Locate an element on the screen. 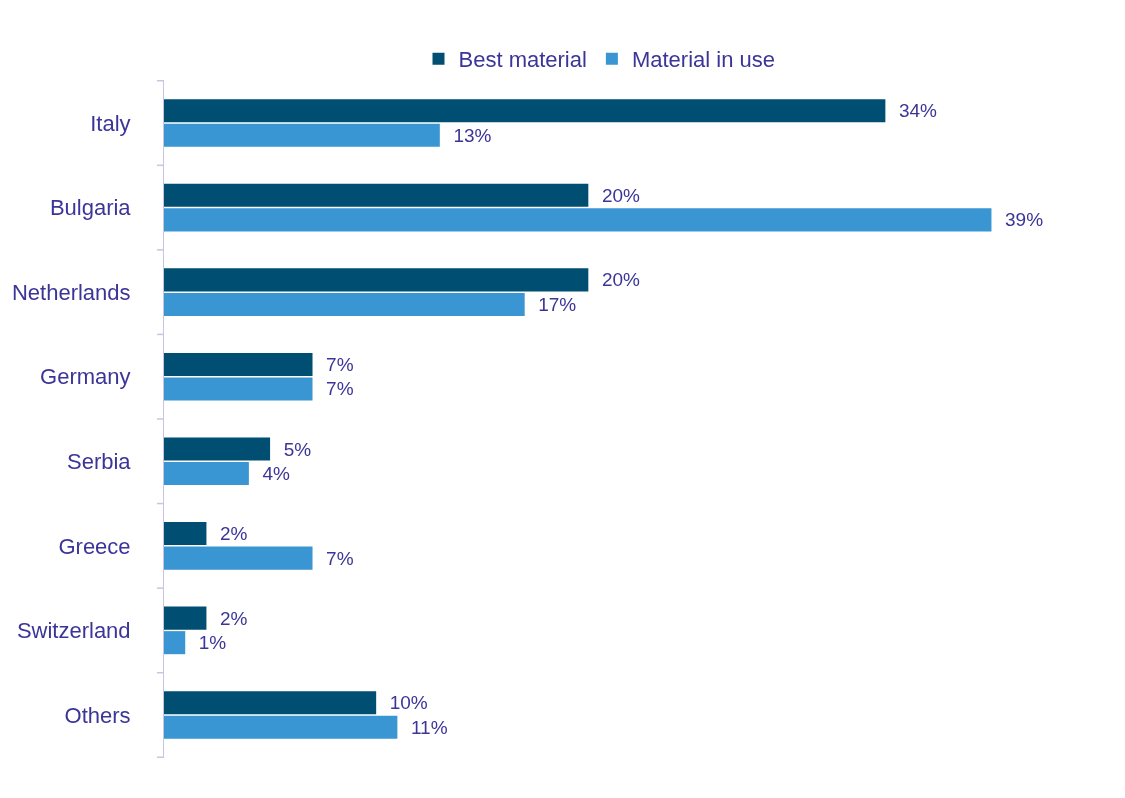 This screenshot has width=1125, height=798. data-label: 39% is located at coordinates (1019, 220).